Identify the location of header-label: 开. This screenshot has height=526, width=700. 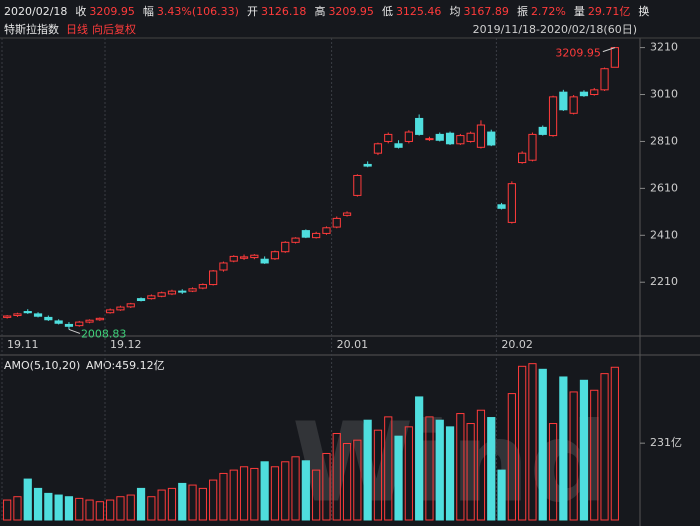
(252, 11).